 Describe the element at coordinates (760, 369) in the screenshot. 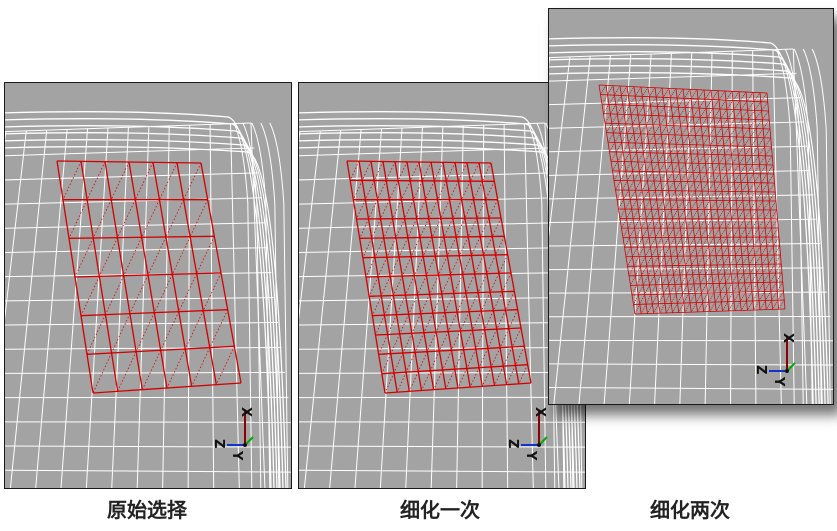

I see `z-axis-label: Z` at that location.